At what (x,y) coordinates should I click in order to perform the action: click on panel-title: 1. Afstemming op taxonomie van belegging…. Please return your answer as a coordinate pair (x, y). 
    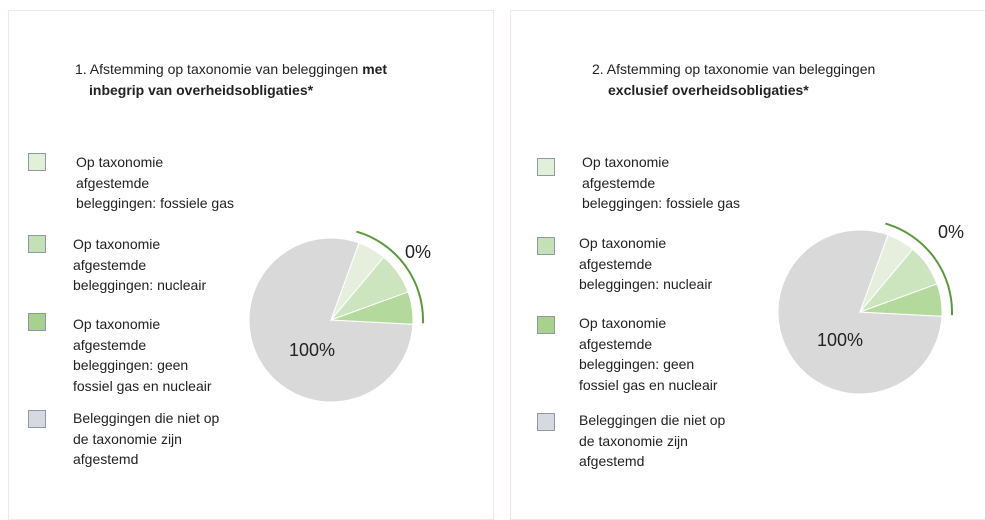
    Looking at the image, I should click on (231, 69).